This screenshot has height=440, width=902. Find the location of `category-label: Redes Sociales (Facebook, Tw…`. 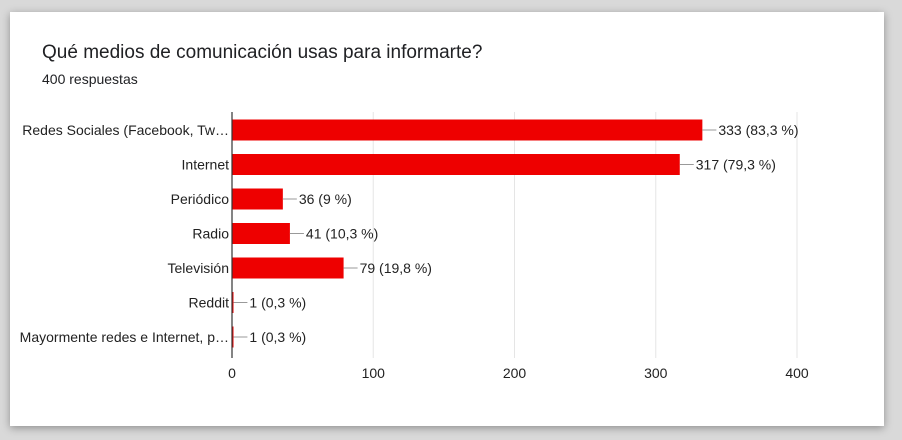

category-label: Redes Sociales (Facebook, Tw… is located at coordinates (125, 130).